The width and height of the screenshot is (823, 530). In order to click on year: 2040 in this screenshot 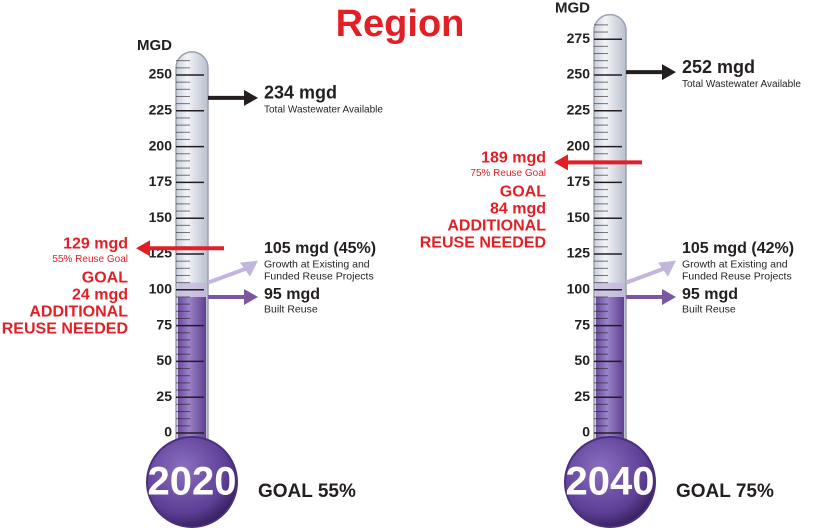, I will do `click(610, 482)`.